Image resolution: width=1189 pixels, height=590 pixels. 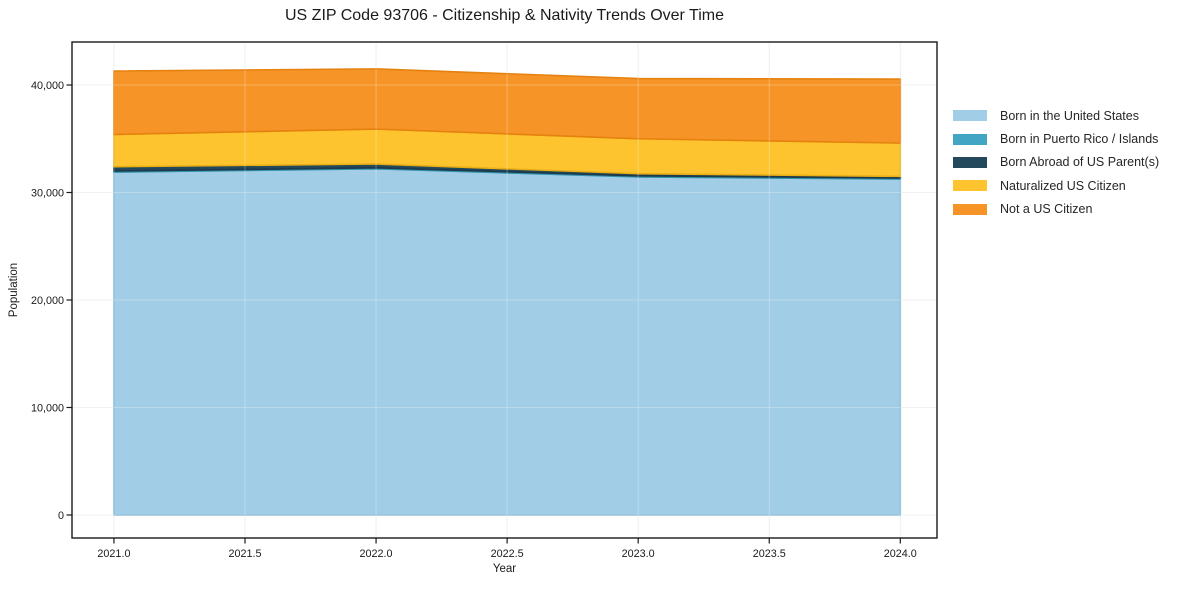 I want to click on y-tick-label: 10,000, so click(x=47, y=408).